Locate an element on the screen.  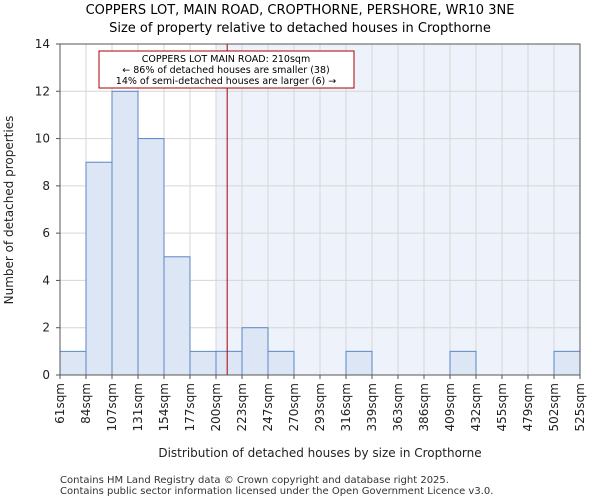
x-tick-label-200sqm: 200sqm is located at coordinates (216, 407).